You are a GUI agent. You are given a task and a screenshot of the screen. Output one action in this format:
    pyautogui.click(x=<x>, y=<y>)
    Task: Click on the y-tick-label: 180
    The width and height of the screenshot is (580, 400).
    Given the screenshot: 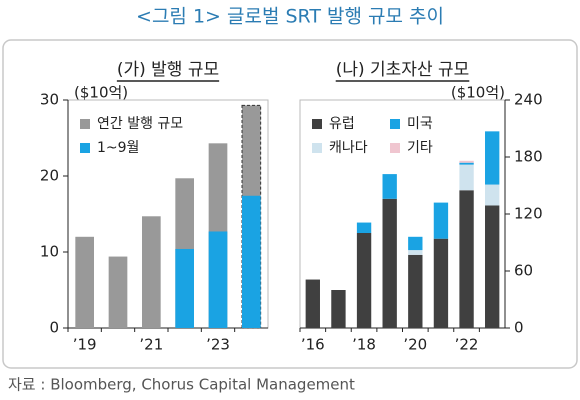 What is the action you would take?
    pyautogui.click(x=528, y=157)
    